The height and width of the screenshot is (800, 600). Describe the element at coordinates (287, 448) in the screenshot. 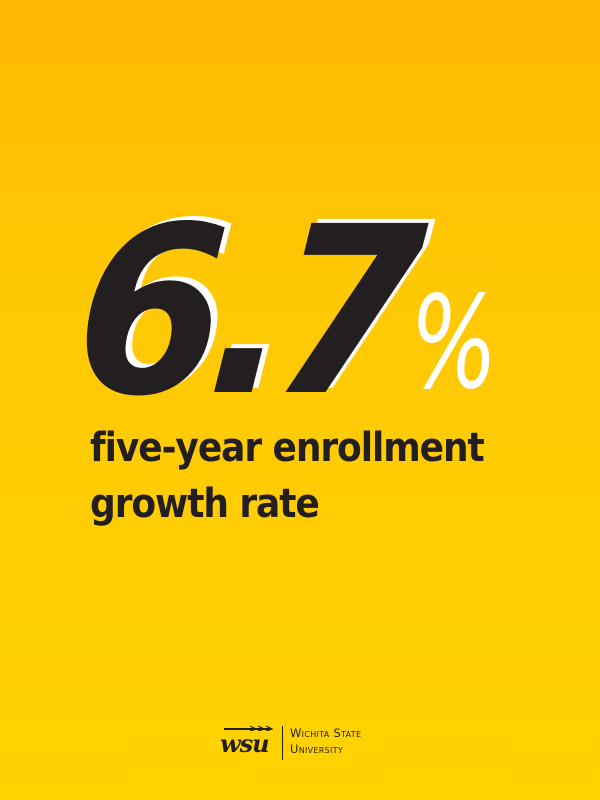

I see `caption-line: five-year enrollment` at that location.